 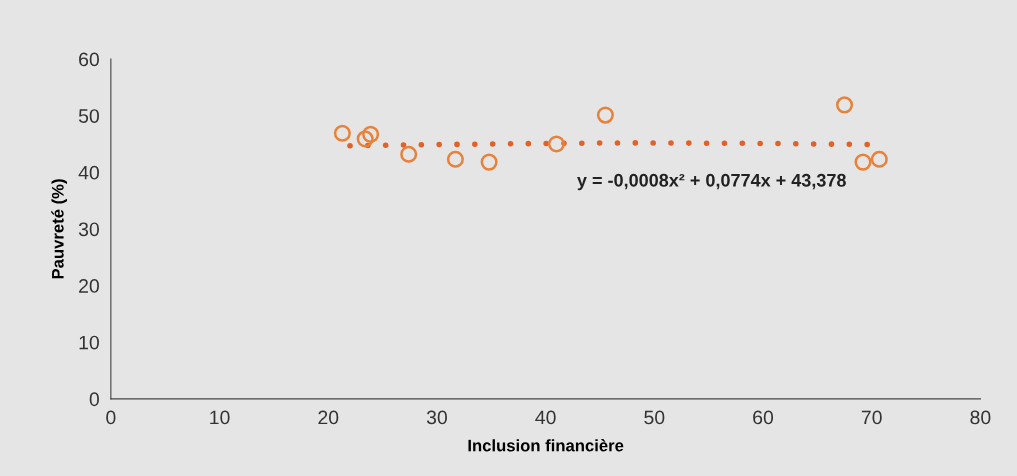 What do you see at coordinates (89, 286) in the screenshot?
I see `y-tick-label: 20` at bounding box center [89, 286].